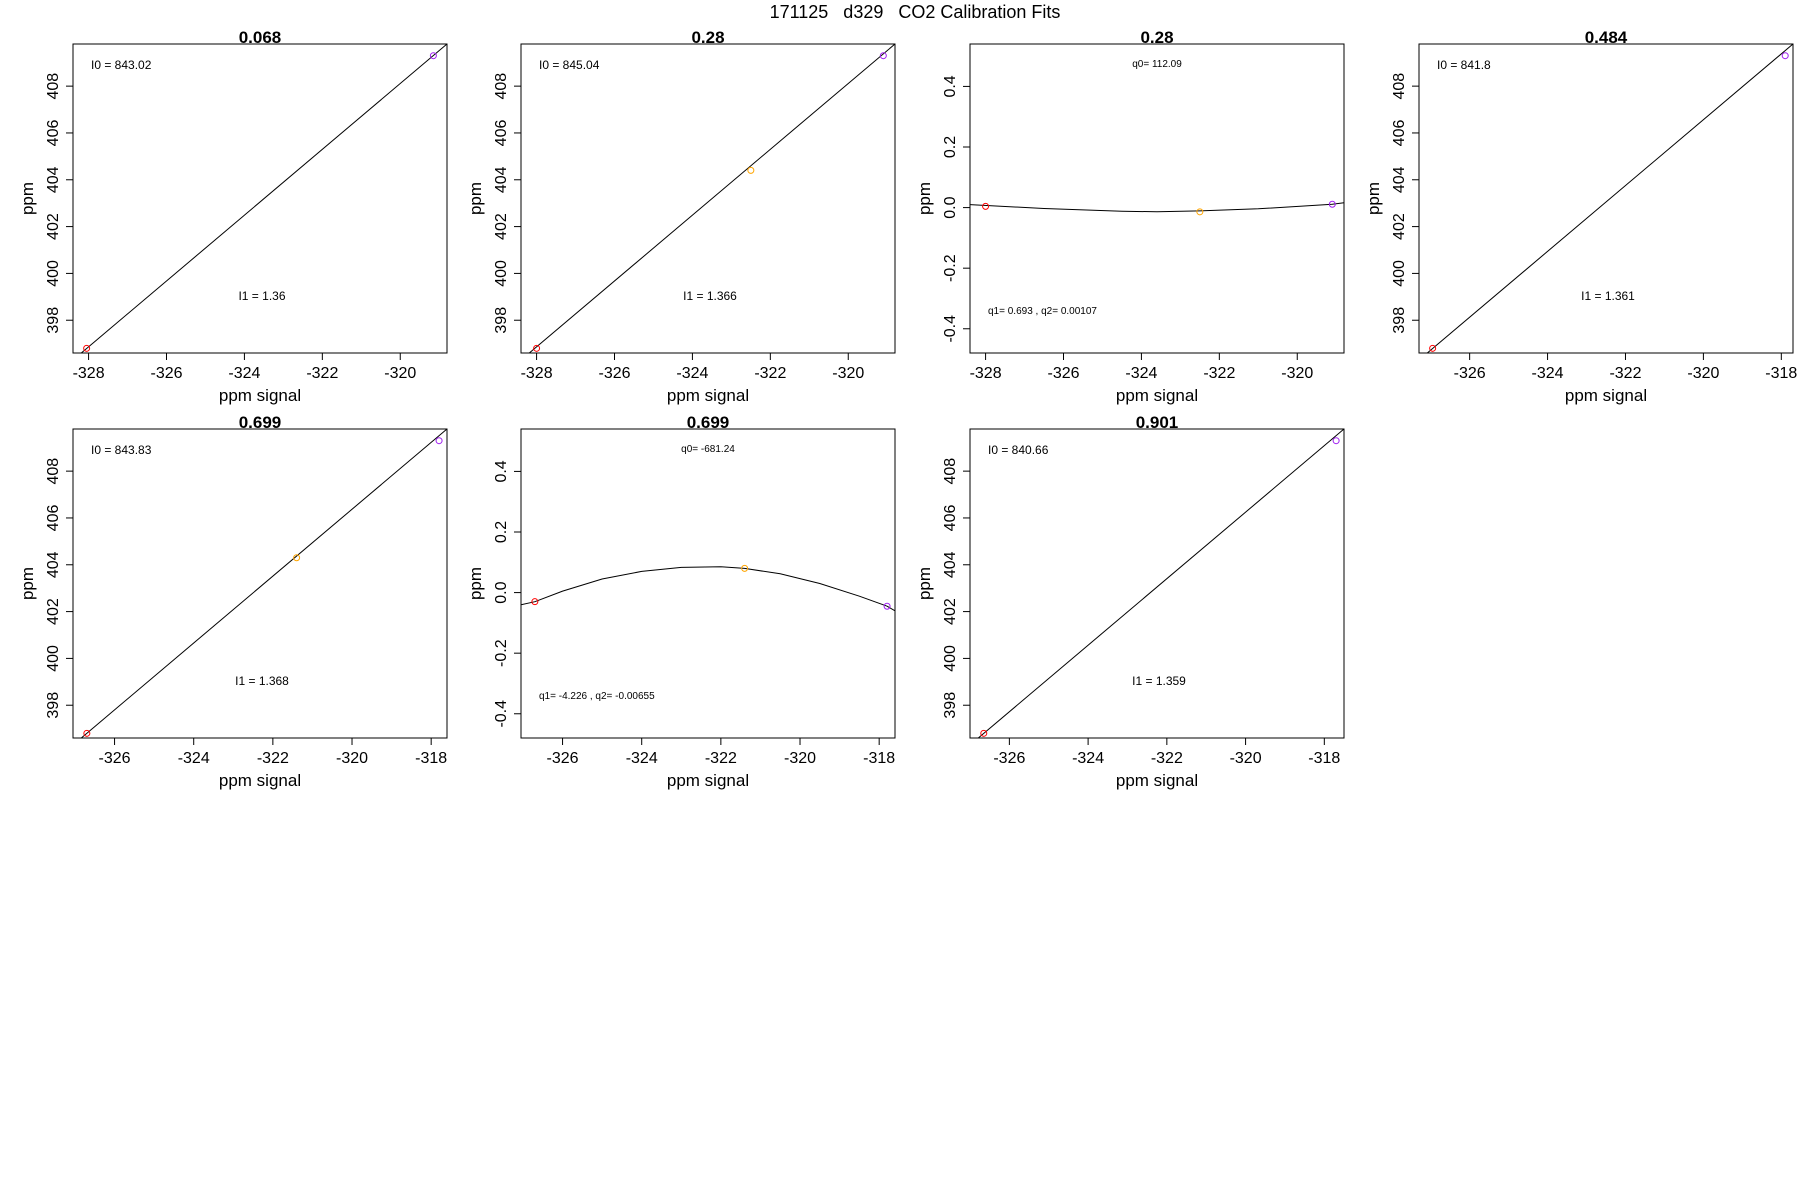  Describe the element at coordinates (950, 147) in the screenshot. I see `y-tick-label: 0.2` at that location.